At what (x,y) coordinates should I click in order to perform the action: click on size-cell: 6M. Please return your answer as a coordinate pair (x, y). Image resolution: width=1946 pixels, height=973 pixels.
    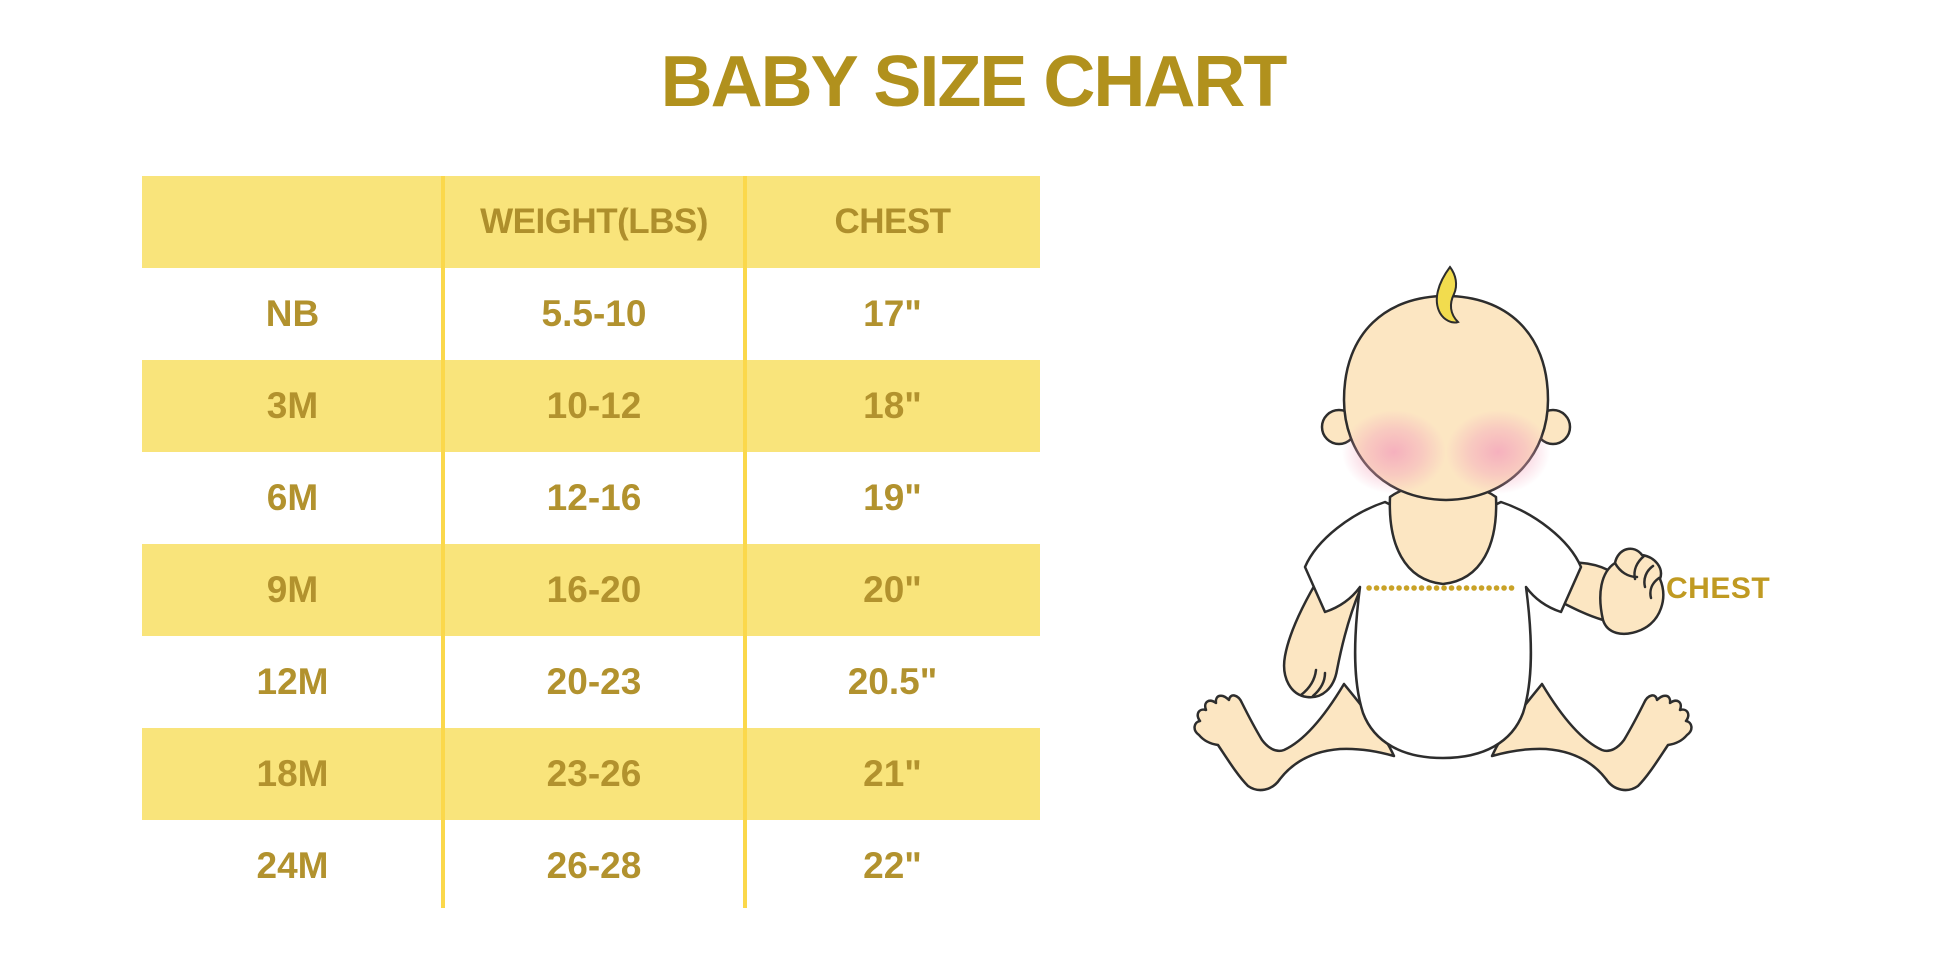
    Looking at the image, I should click on (292, 497).